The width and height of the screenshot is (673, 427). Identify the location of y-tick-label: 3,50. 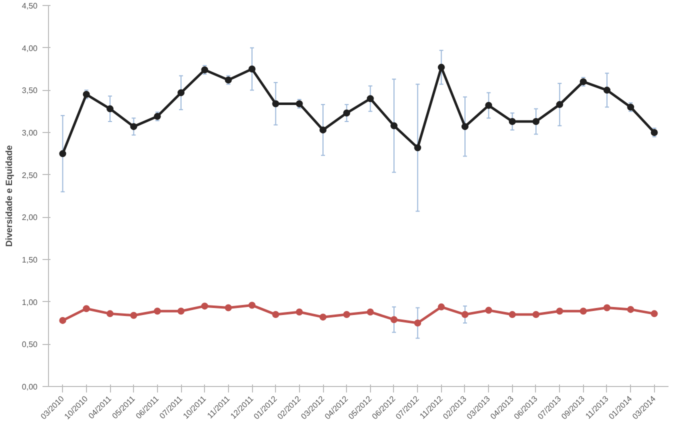
(30, 91).